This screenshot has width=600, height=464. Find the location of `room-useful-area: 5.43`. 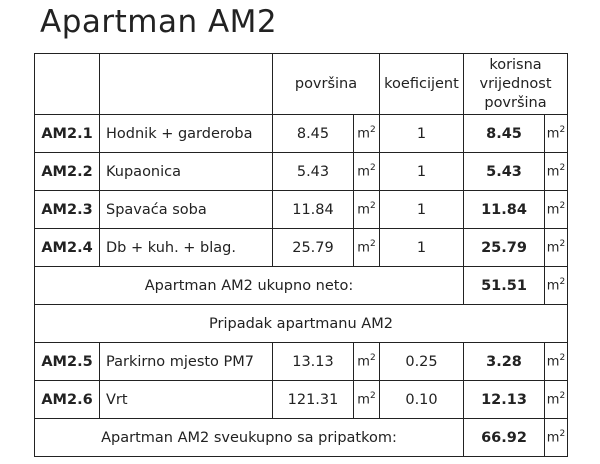

room-useful-area: 5.43 is located at coordinates (504, 171).